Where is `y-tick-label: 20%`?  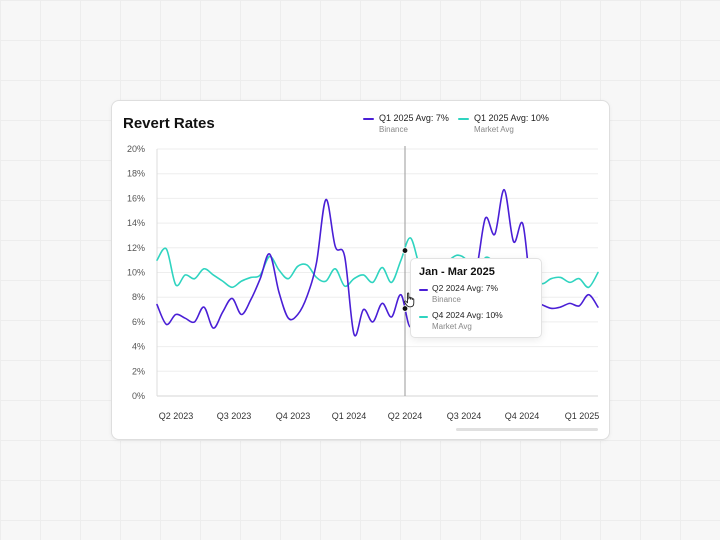
y-tick-label: 20% is located at coordinates (136, 149).